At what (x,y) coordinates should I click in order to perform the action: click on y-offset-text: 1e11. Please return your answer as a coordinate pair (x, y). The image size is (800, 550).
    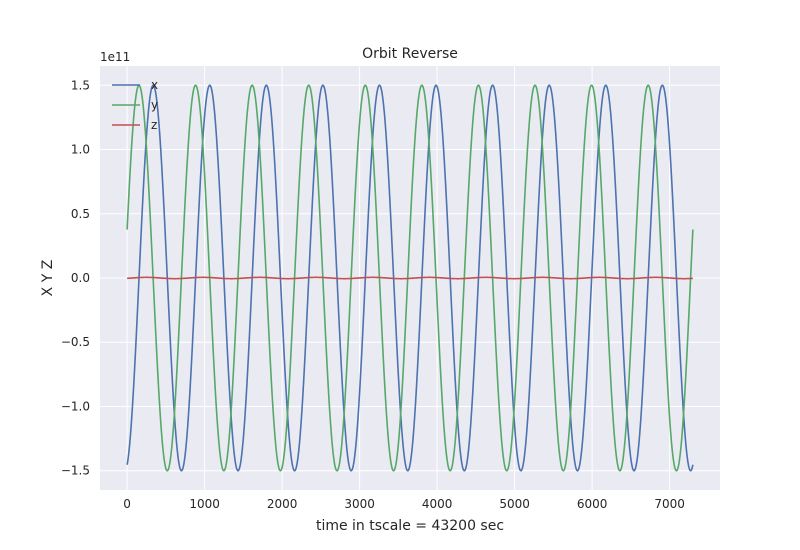
    Looking at the image, I should click on (115, 57).